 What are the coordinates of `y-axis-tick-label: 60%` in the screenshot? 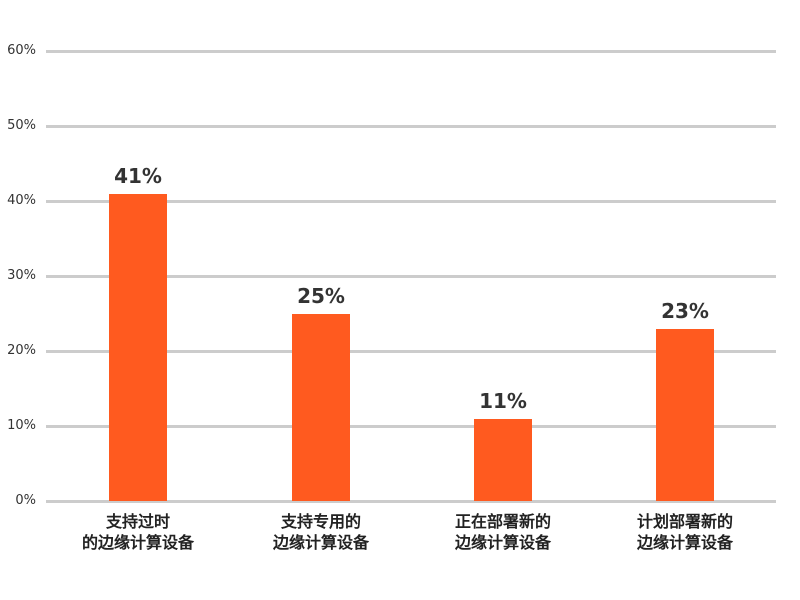 It's located at (21, 50).